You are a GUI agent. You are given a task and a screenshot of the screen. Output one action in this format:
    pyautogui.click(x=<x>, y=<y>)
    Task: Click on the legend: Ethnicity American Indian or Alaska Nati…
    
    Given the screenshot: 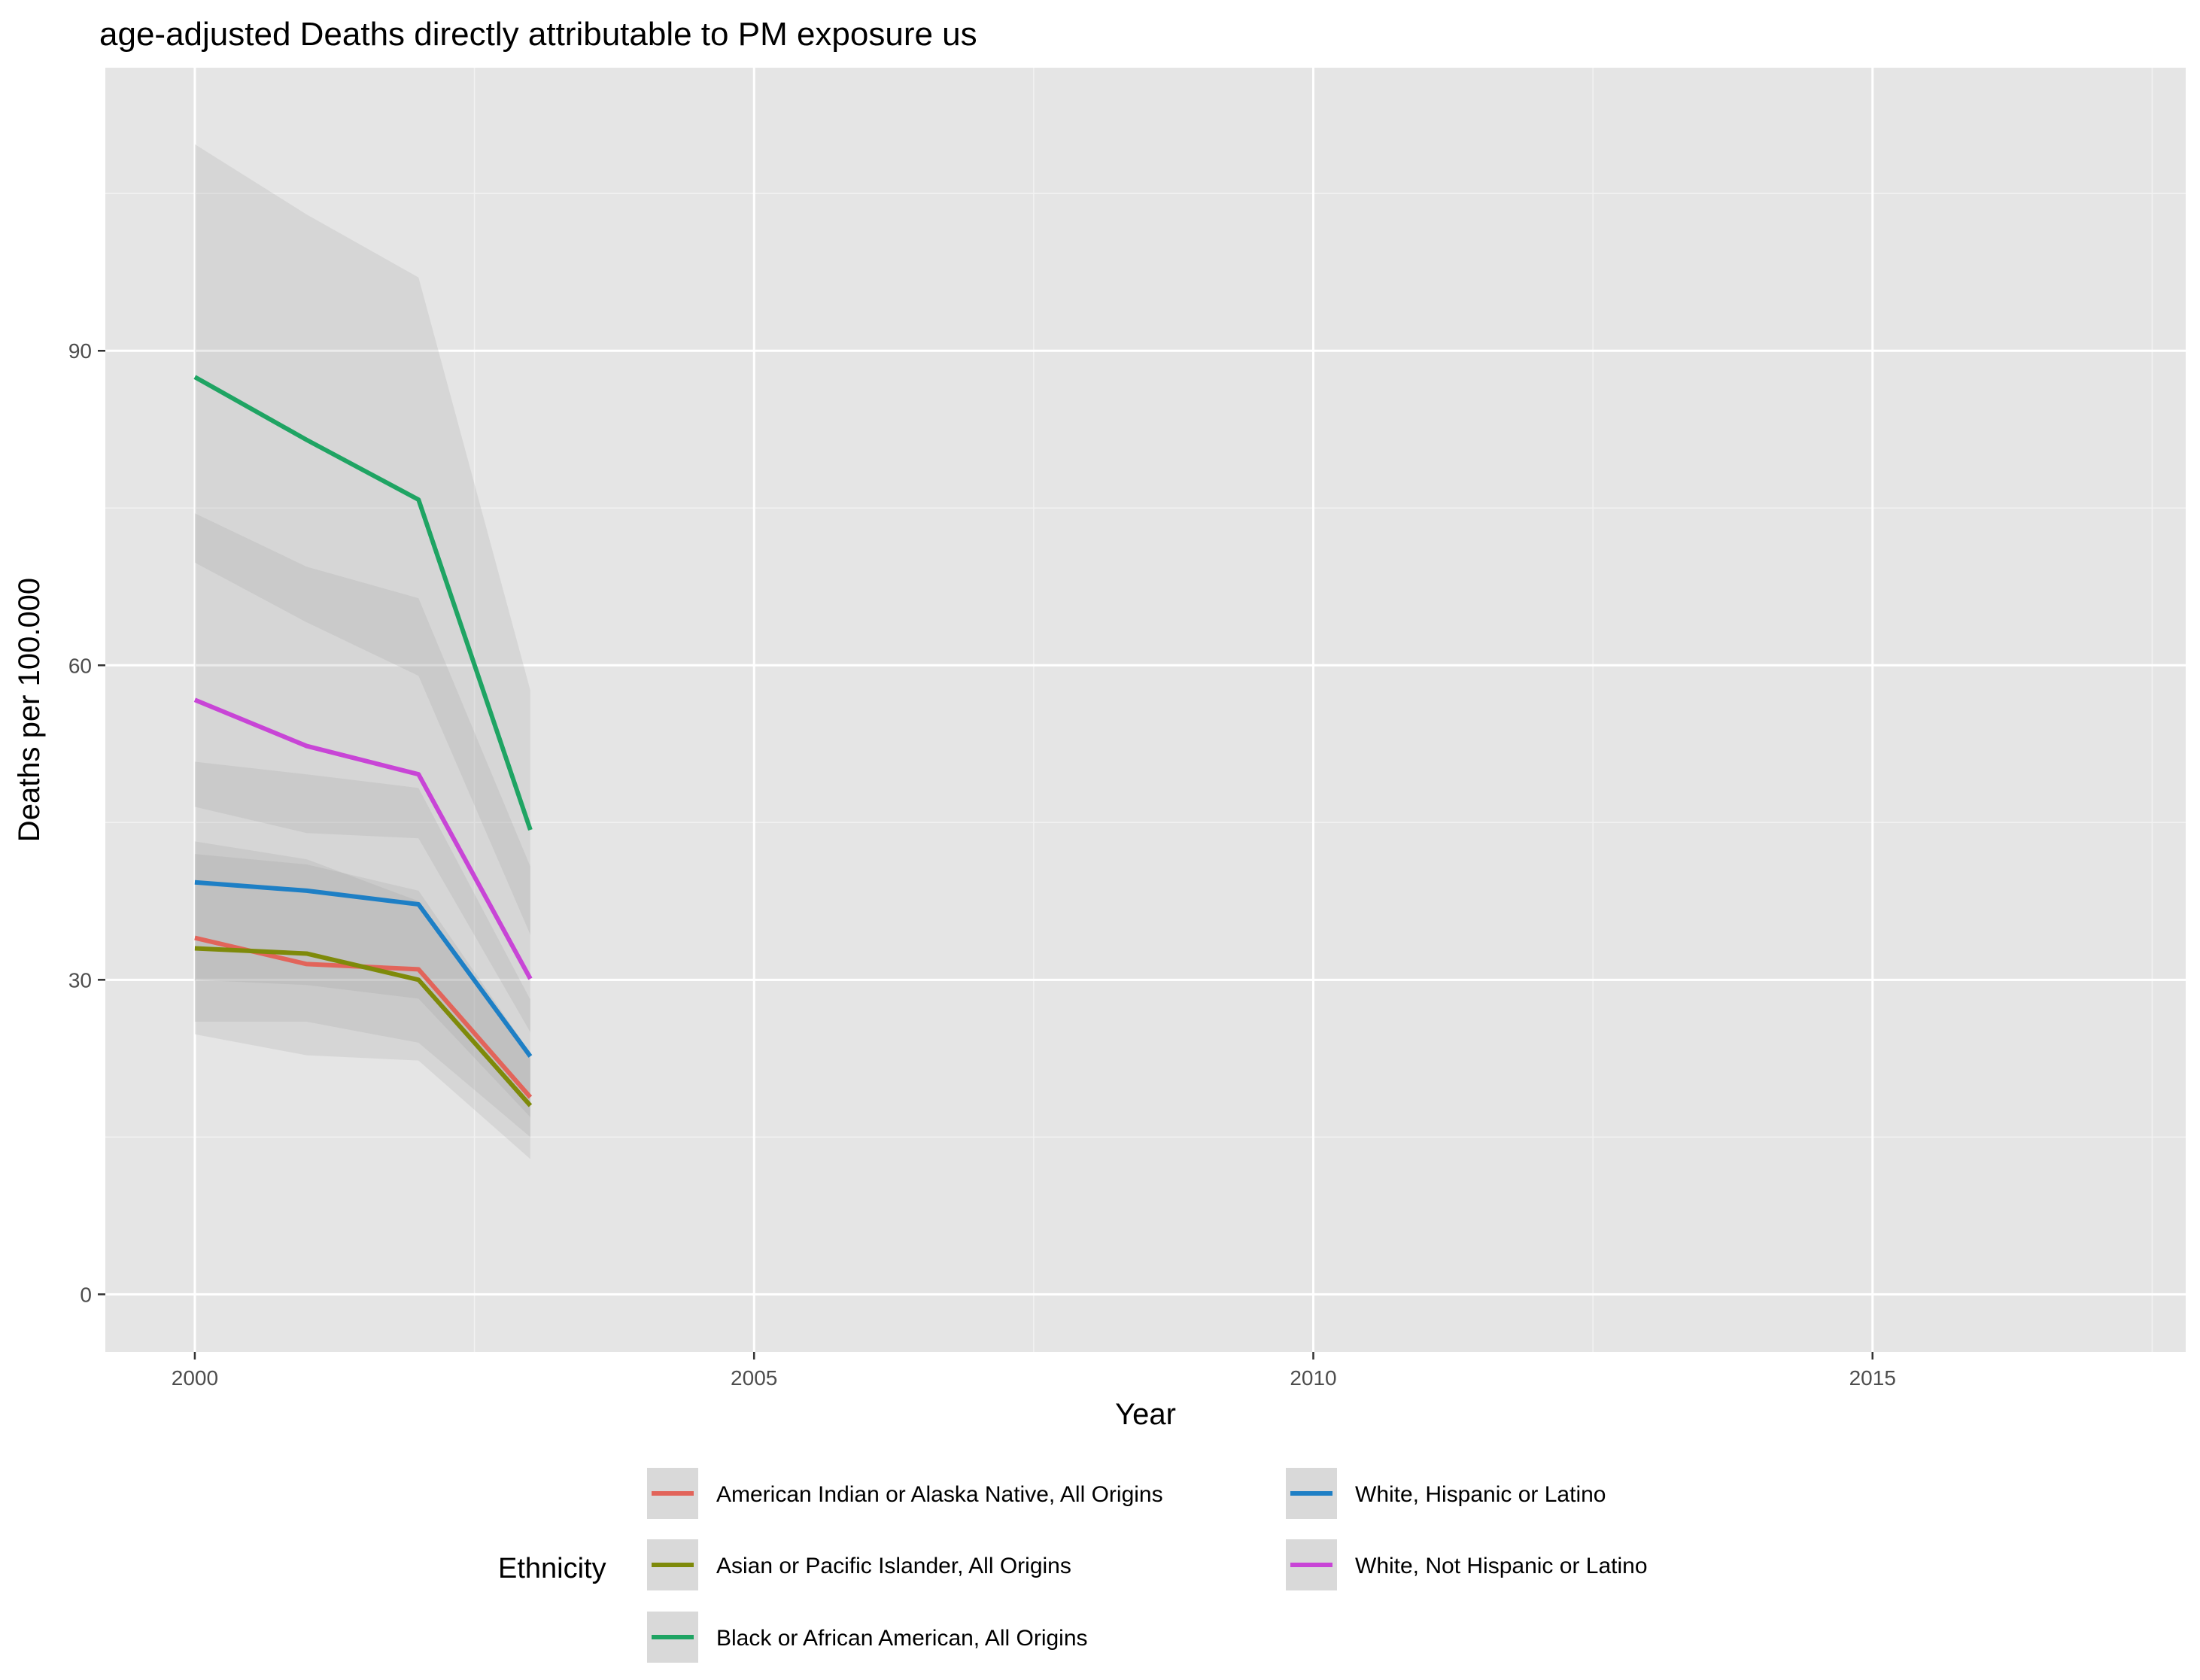 What is the action you would take?
    pyautogui.click(x=1073, y=1565)
    